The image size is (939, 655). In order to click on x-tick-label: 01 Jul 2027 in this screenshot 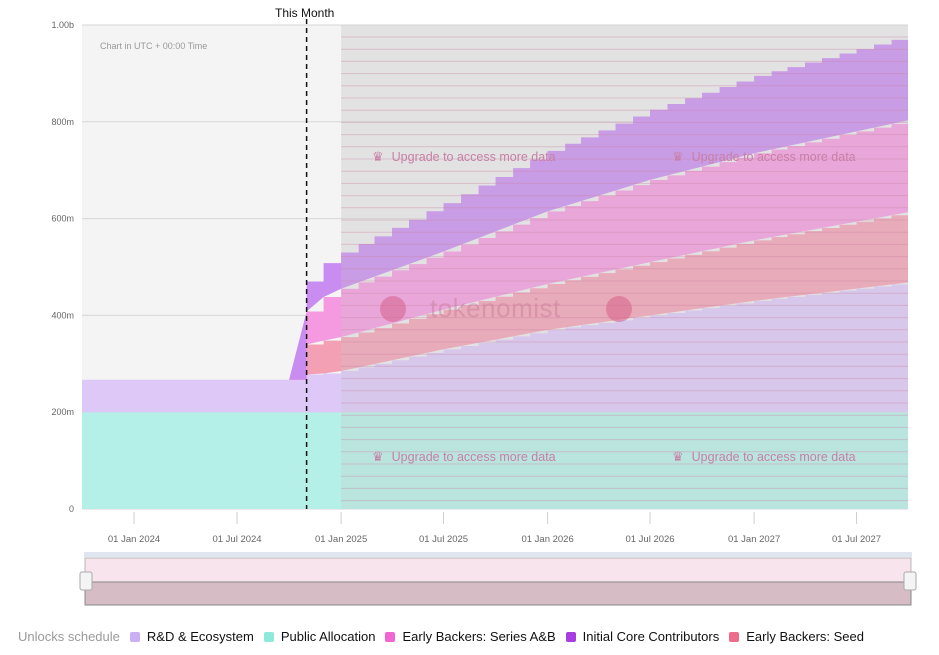, I will do `click(856, 539)`.